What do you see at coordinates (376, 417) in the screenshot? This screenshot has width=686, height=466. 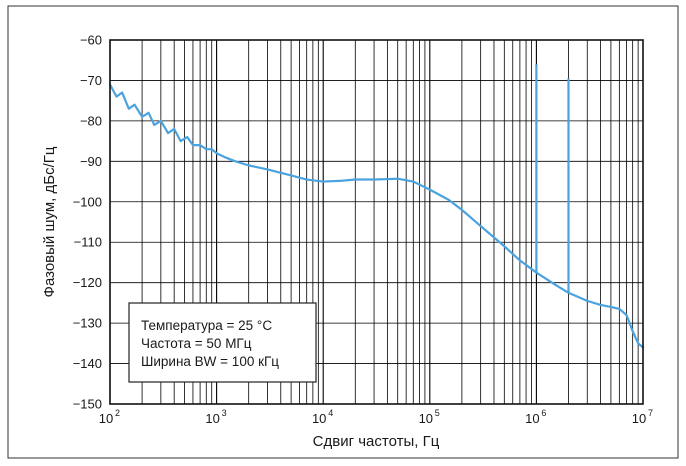 I see `x-tick-labels: 10 2 10 3 10 4 10 5 10 6 10 7` at bounding box center [376, 417].